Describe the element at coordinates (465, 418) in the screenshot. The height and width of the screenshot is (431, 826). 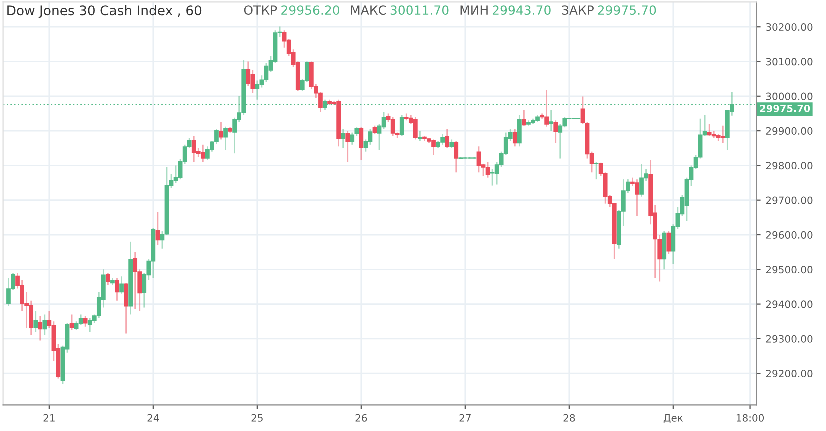
I see `x-tick-label: 27` at that location.